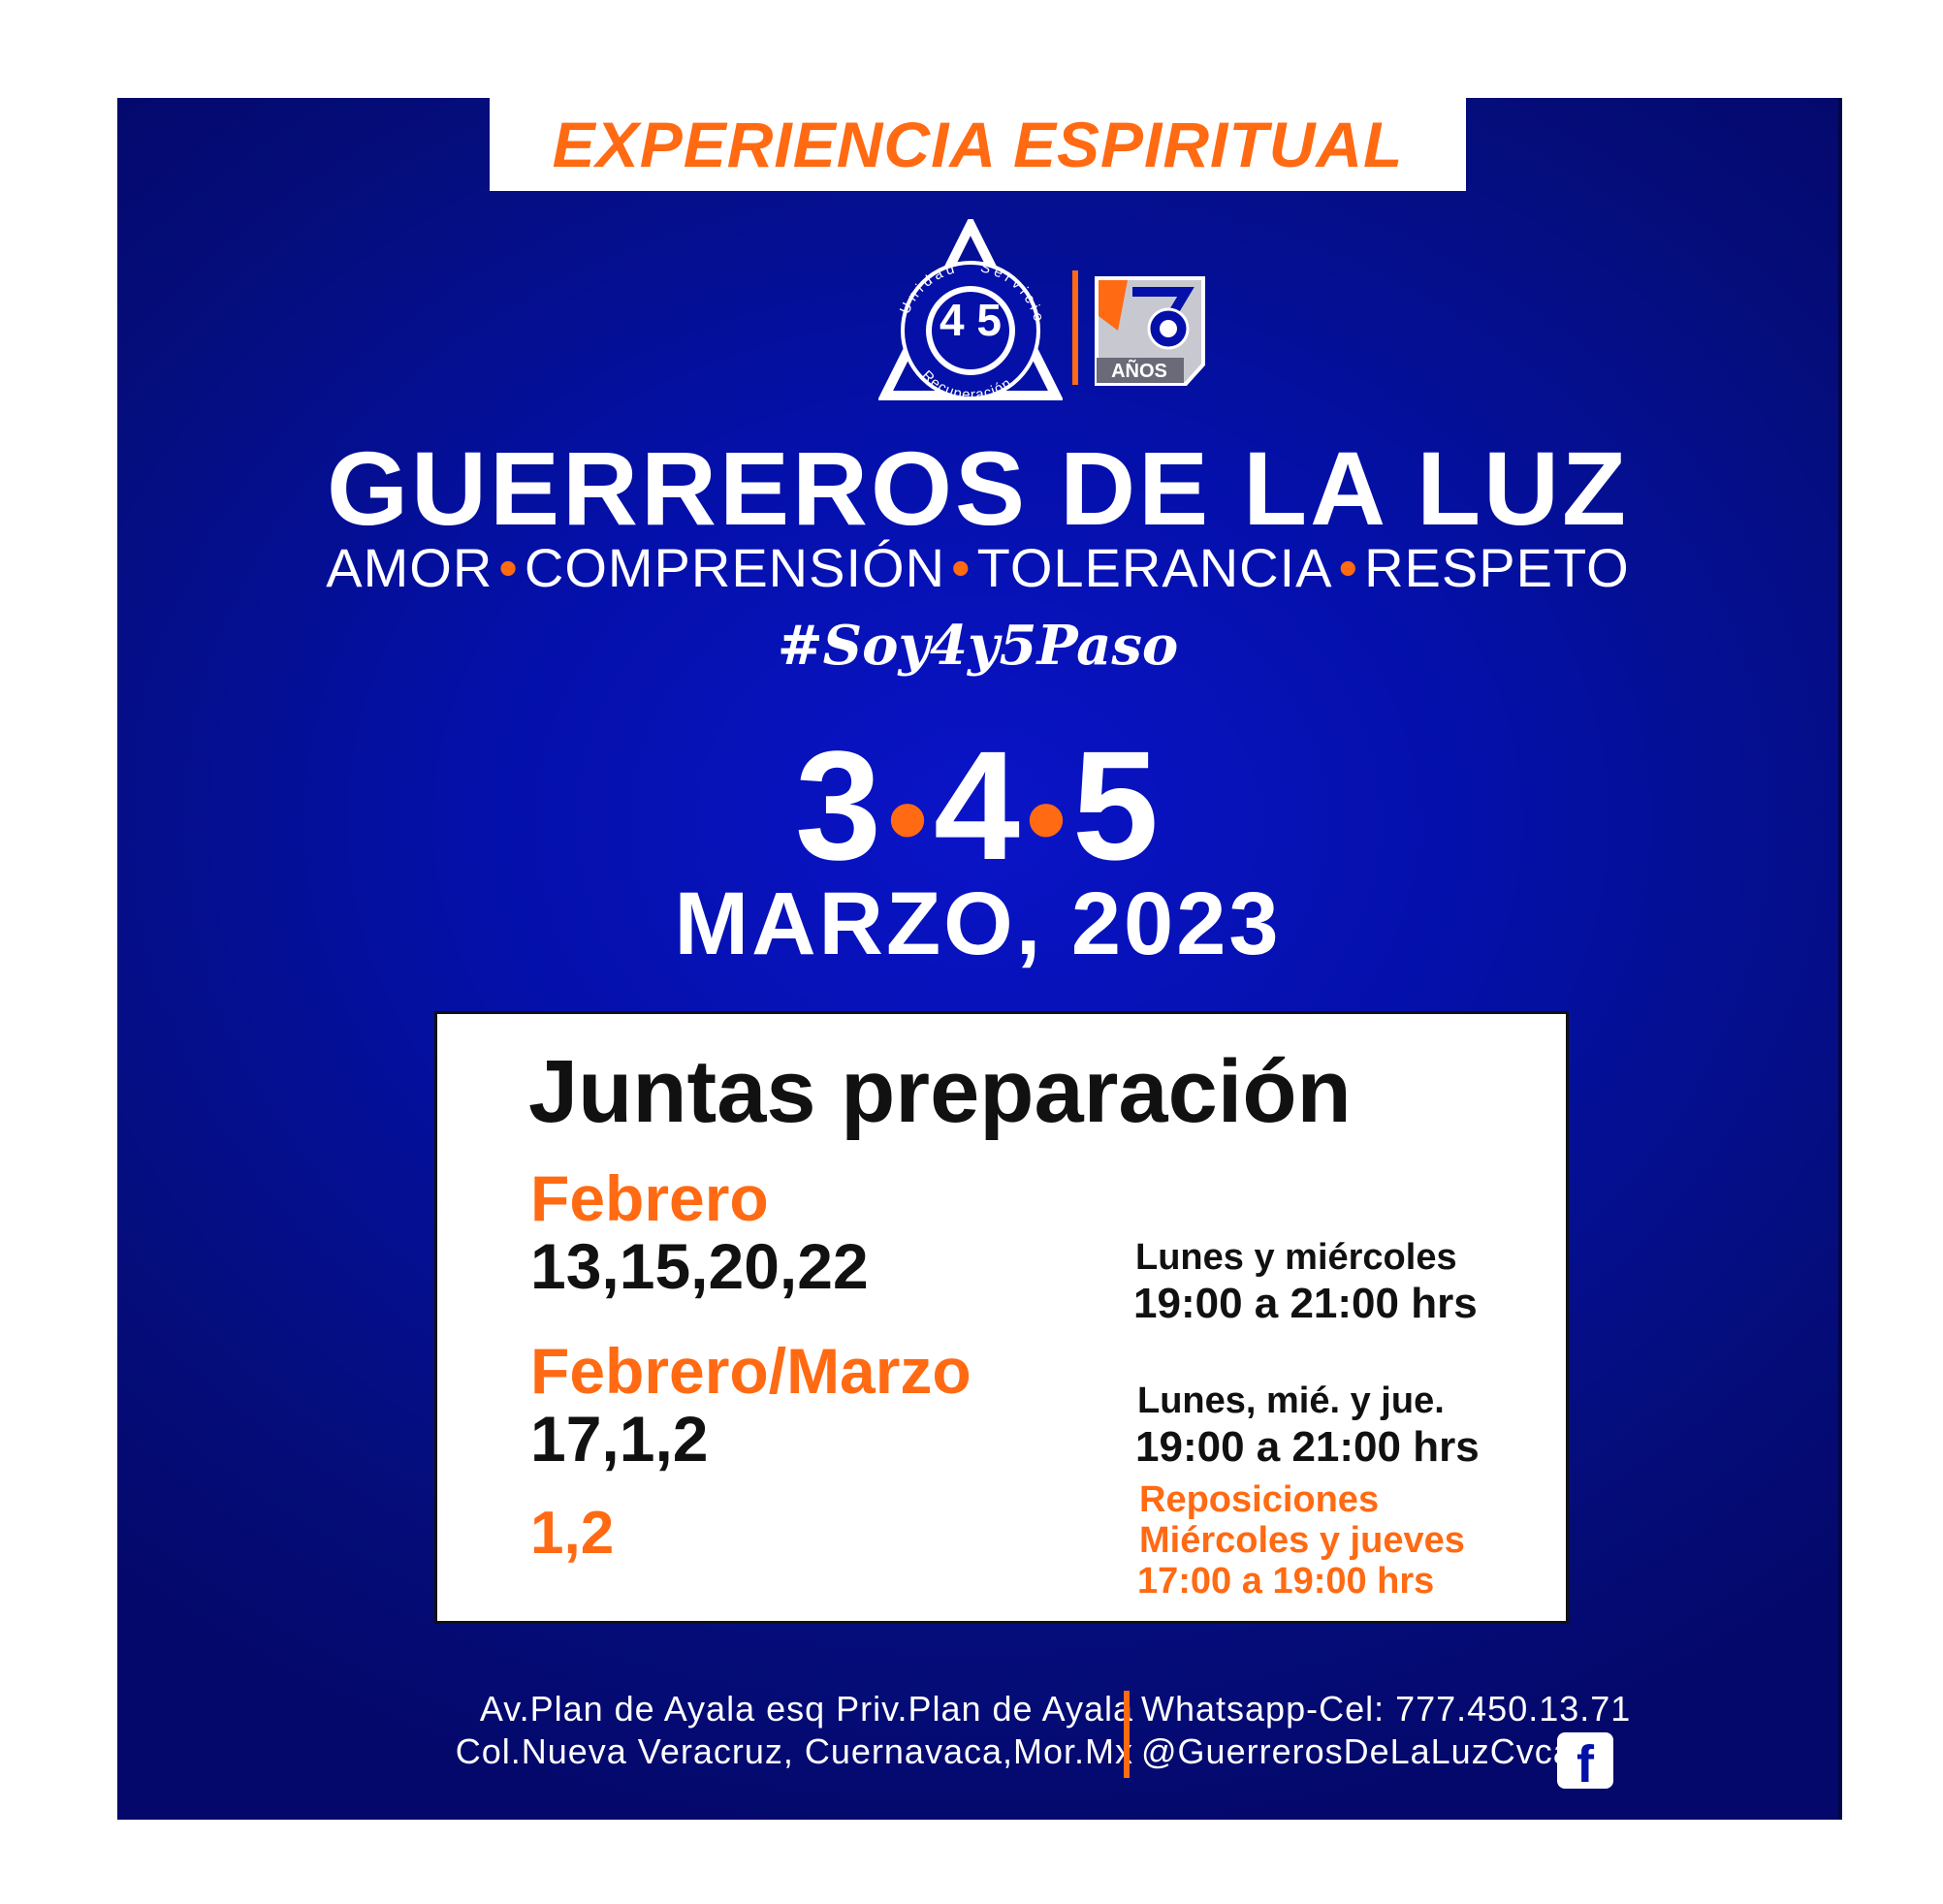 Image resolution: width=1943 pixels, height=1904 pixels. Describe the element at coordinates (1291, 1401) in the screenshot. I see `row-2-days: Lunes, mié. y jue.` at that location.